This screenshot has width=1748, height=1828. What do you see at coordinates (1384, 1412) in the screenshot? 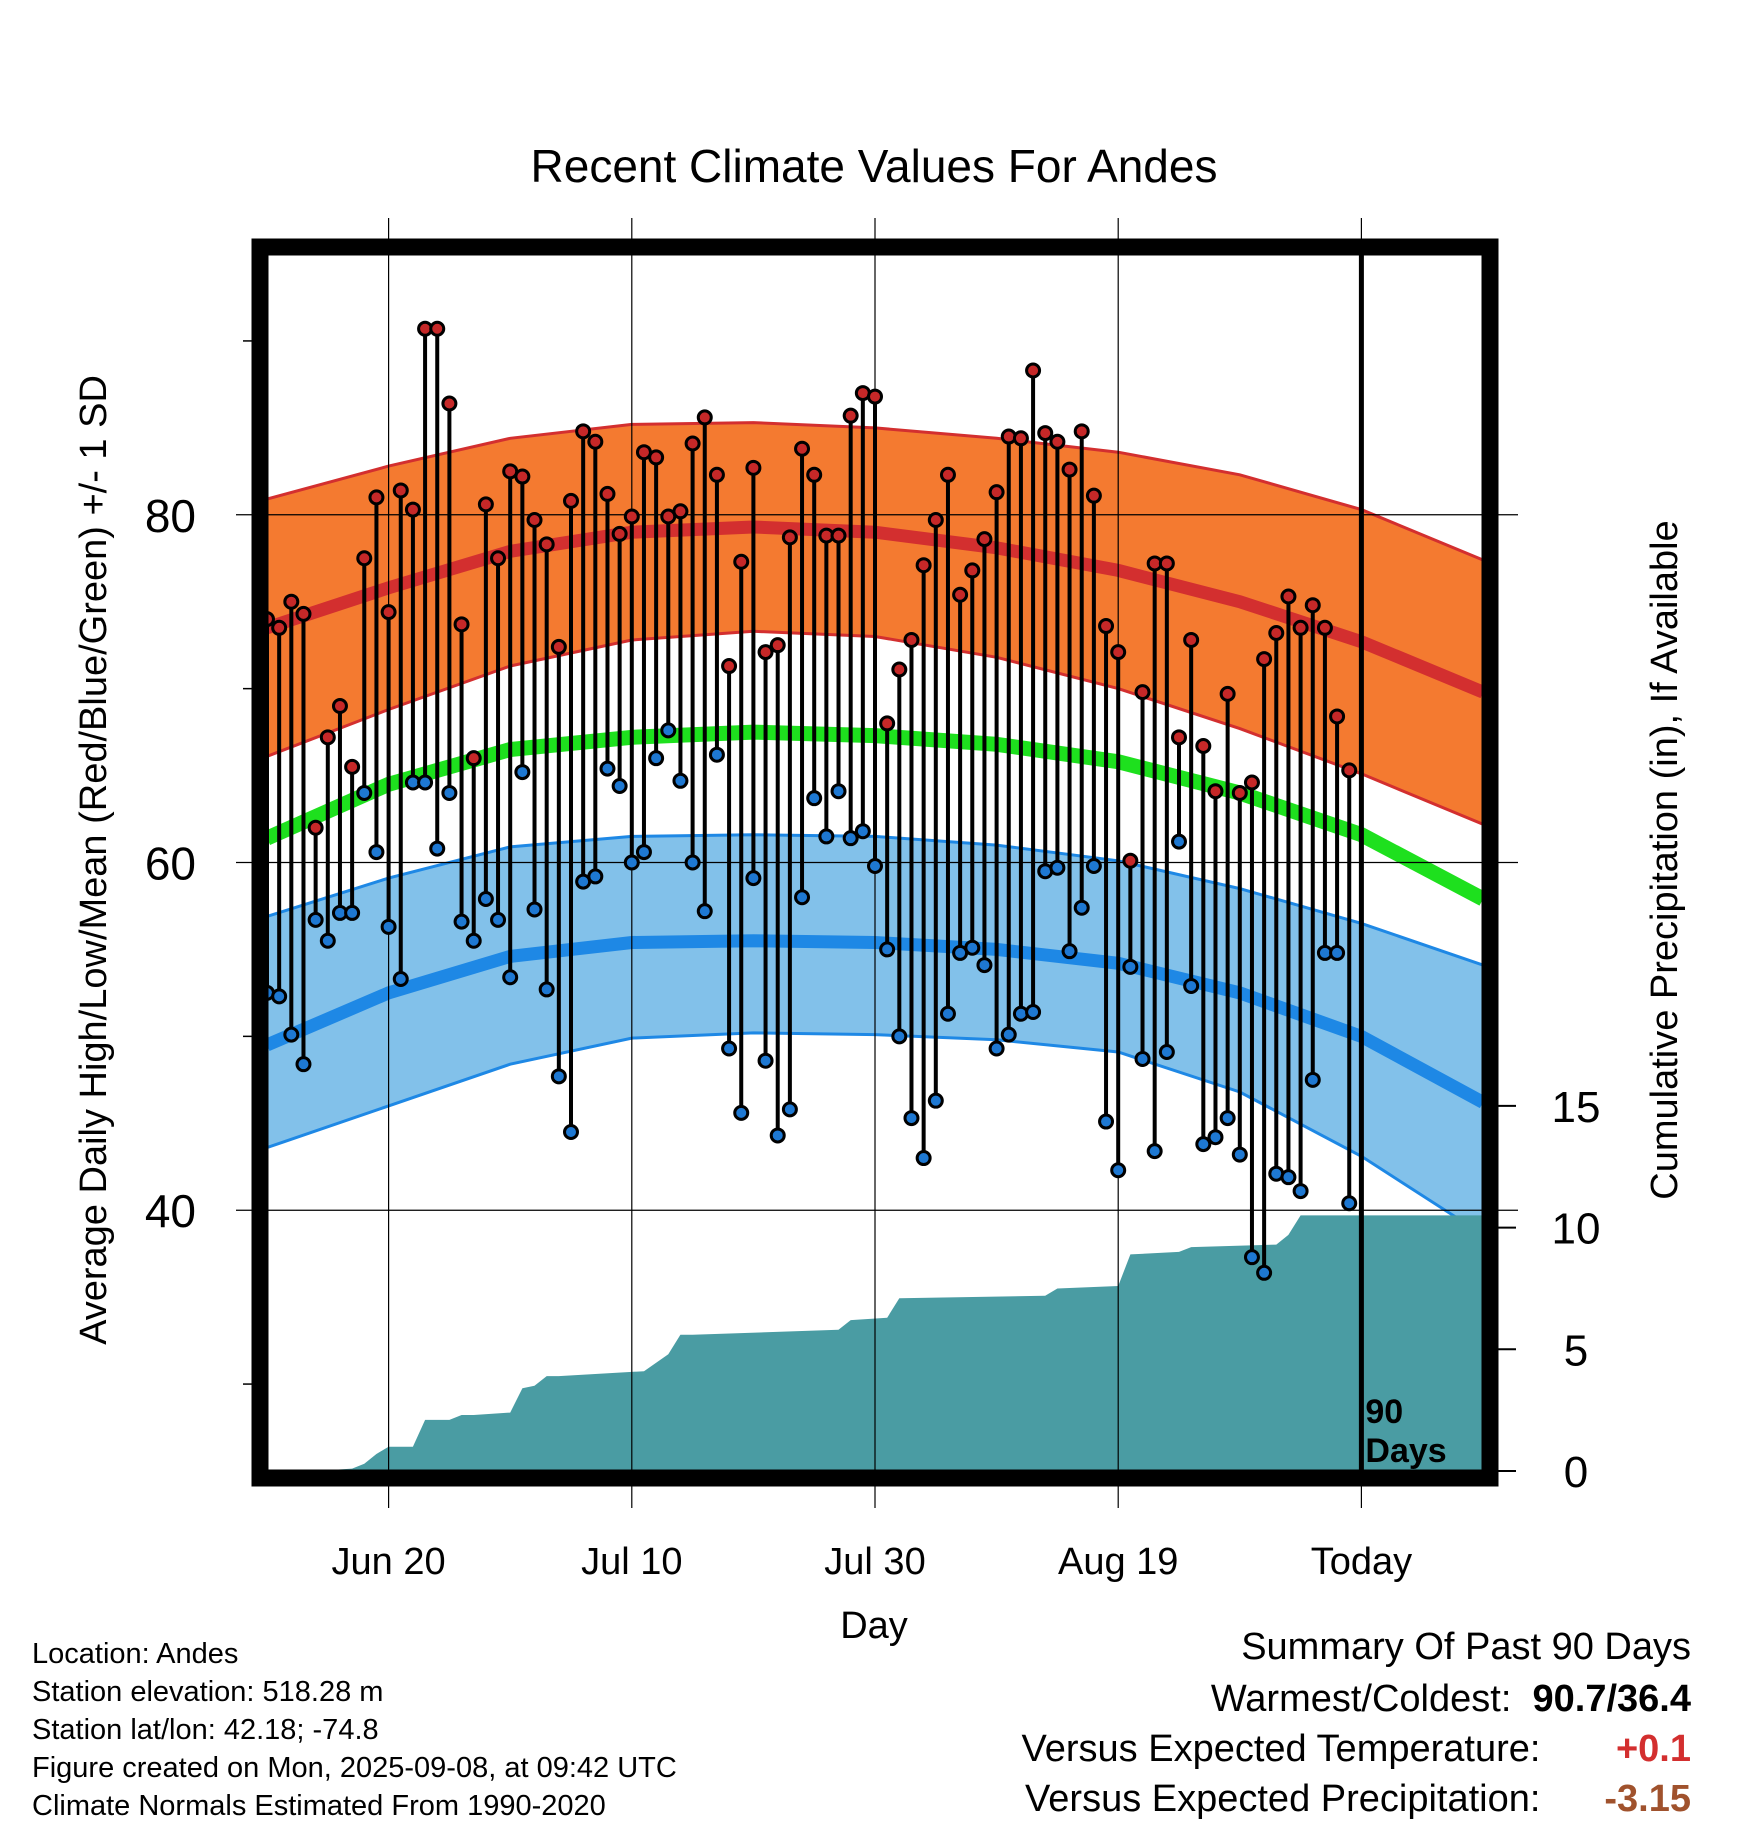
I see `marker-label-line1: 90` at bounding box center [1384, 1412].